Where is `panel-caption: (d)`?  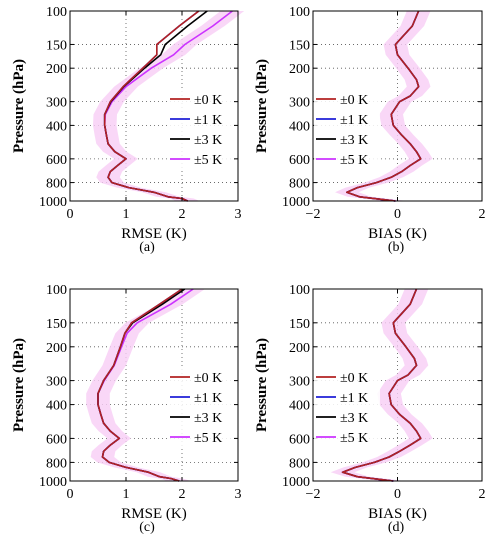 panel-caption: (d) is located at coordinates (396, 527).